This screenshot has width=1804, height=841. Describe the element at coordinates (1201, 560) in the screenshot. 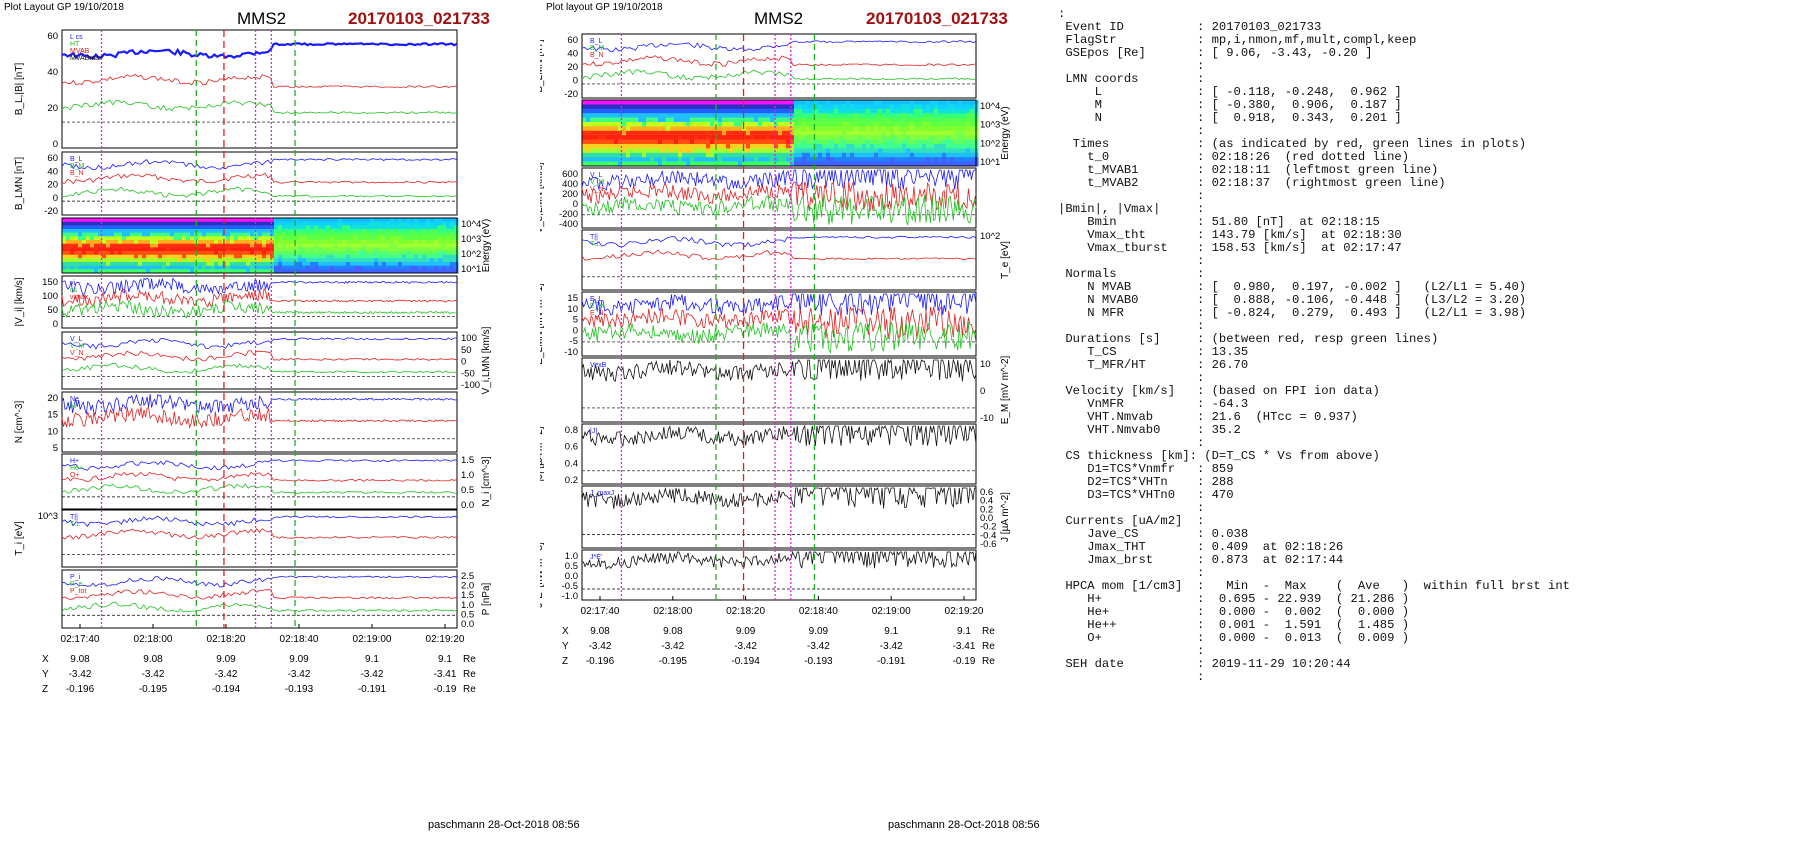

I see `info-line: Jmax_brst : 0.873 at 02:17:44` at that location.